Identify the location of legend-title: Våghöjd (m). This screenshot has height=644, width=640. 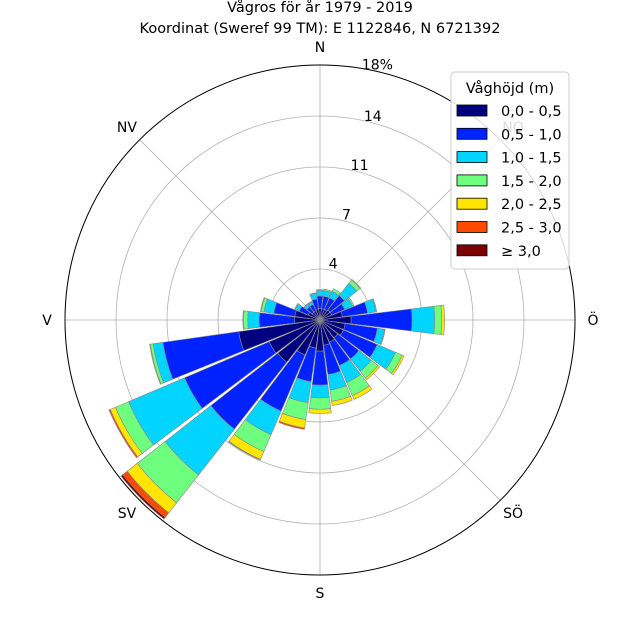
(510, 88).